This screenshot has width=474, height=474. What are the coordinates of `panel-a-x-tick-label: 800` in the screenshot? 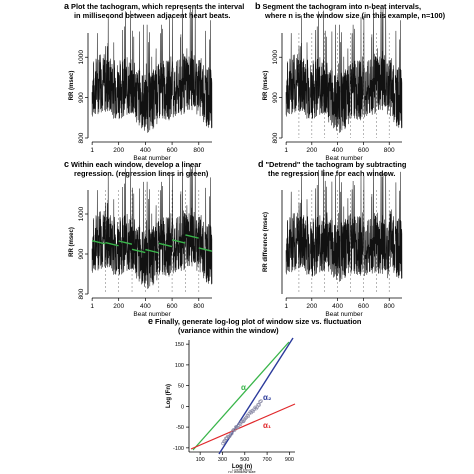 It's located at (198, 150).